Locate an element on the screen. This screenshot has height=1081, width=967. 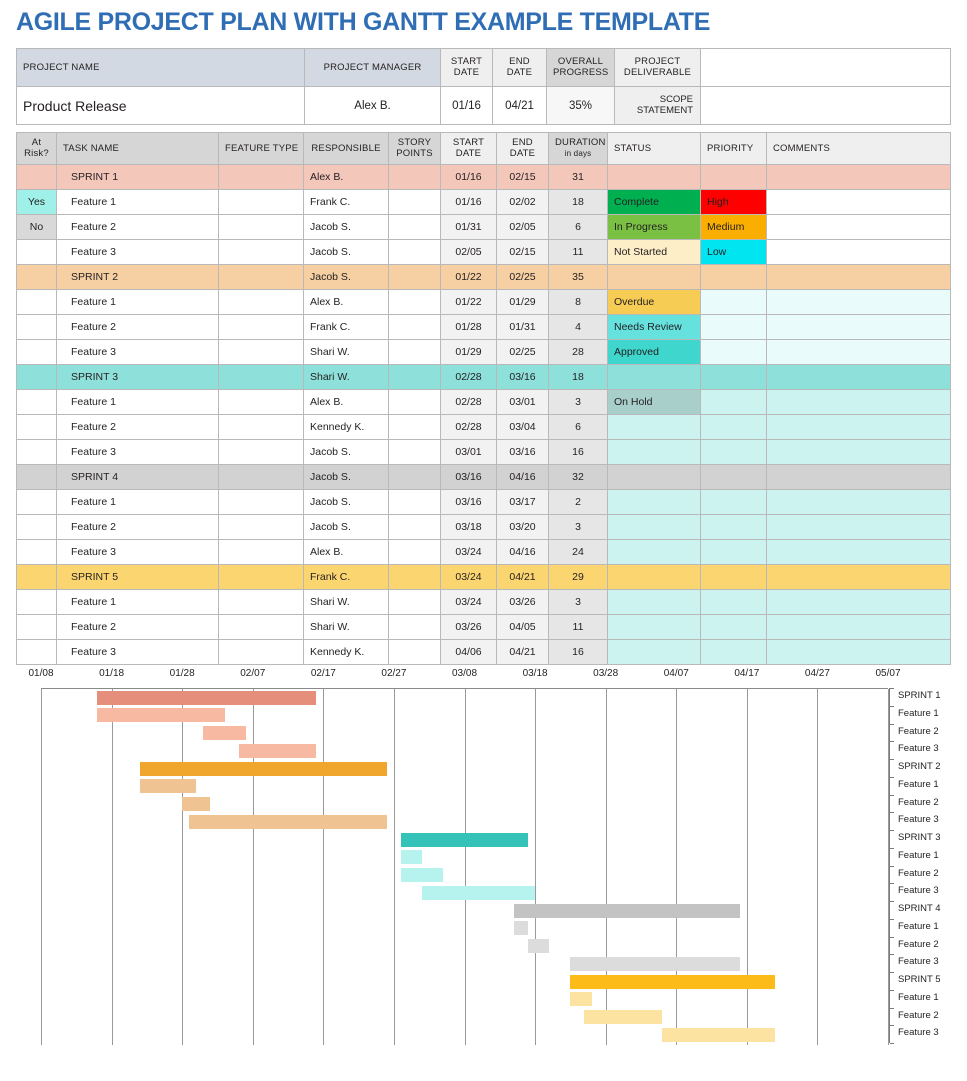
cell-task-name: SPRINT 5 is located at coordinates (137, 577).